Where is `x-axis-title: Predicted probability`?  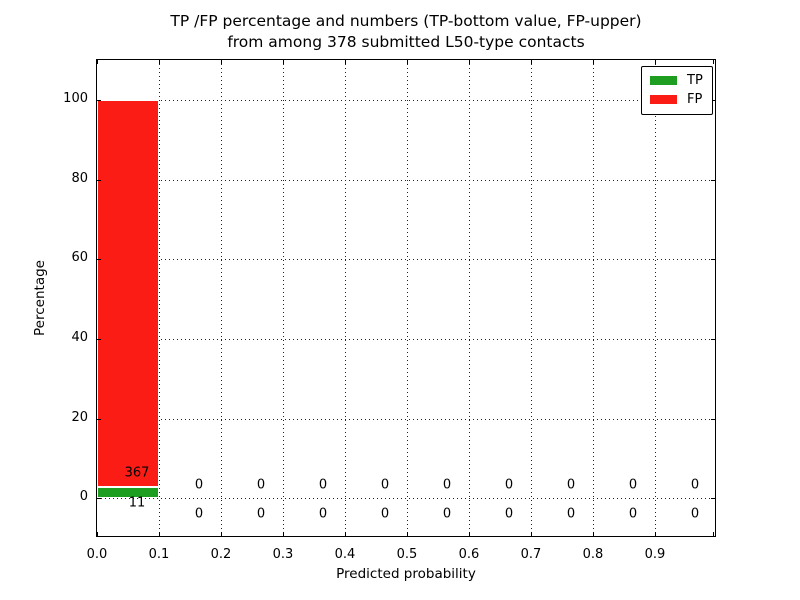
x-axis-title: Predicted probability is located at coordinates (406, 574).